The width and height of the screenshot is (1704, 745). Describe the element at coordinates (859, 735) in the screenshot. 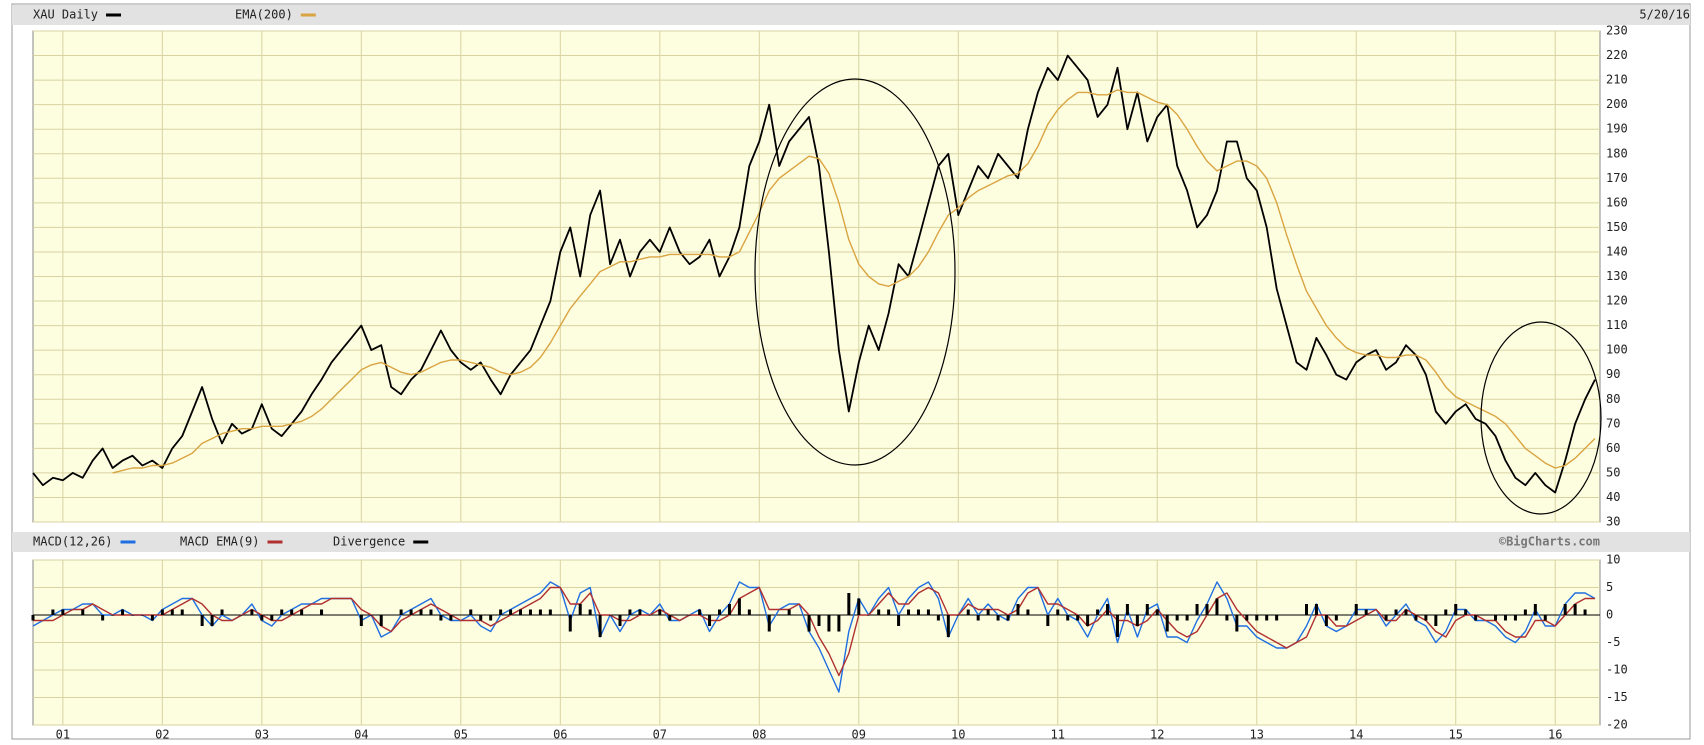

I see `x-tick-label: 09` at that location.